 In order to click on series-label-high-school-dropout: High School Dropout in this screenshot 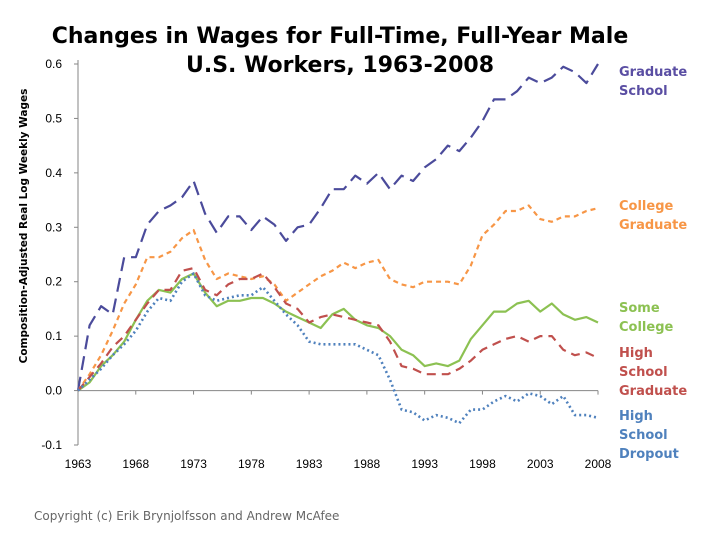, I will do `click(664, 435)`.